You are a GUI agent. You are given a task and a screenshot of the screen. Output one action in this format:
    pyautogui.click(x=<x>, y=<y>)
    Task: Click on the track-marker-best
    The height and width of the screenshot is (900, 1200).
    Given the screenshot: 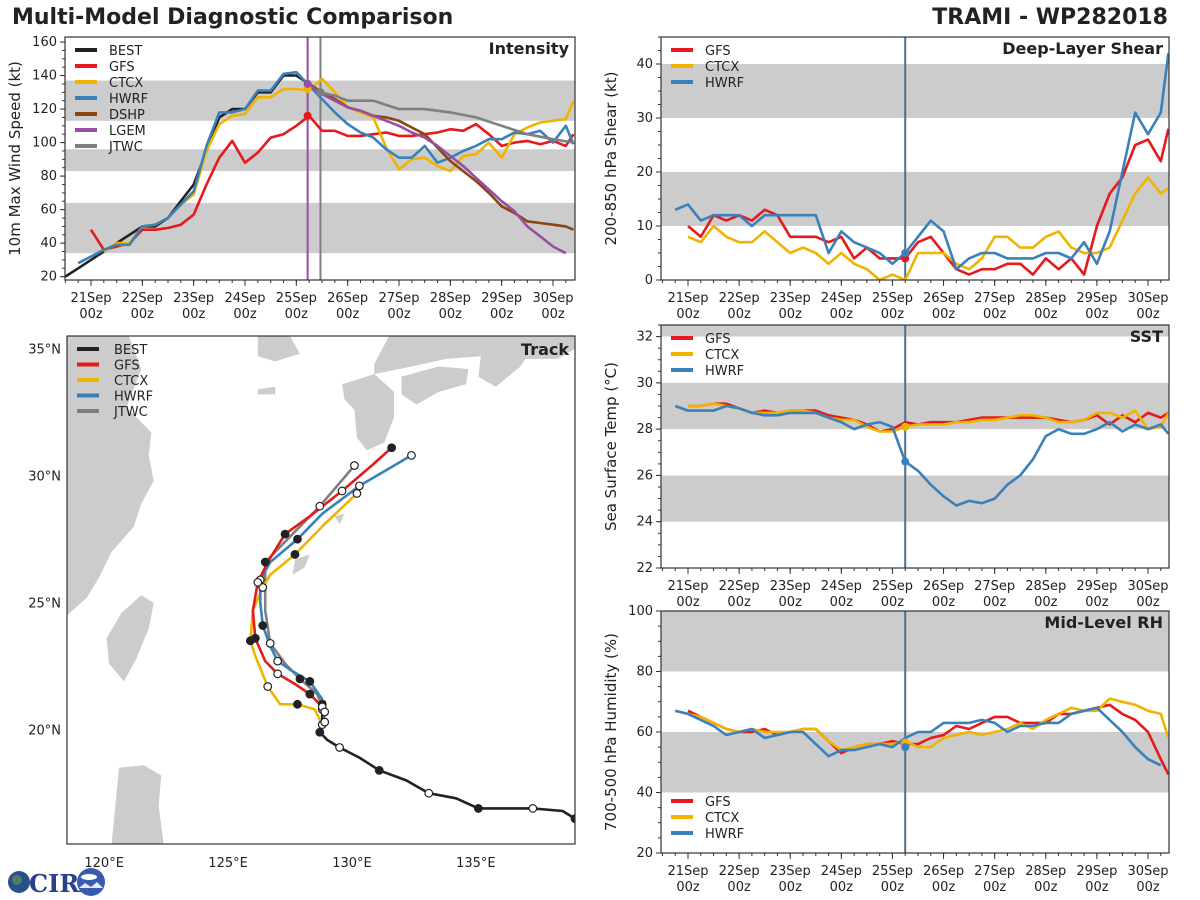 What is the action you would take?
    pyautogui.click(x=429, y=793)
    